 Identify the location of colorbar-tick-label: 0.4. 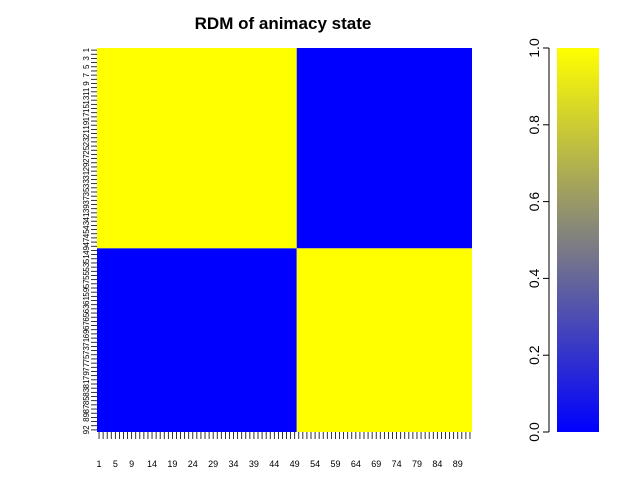
(534, 278).